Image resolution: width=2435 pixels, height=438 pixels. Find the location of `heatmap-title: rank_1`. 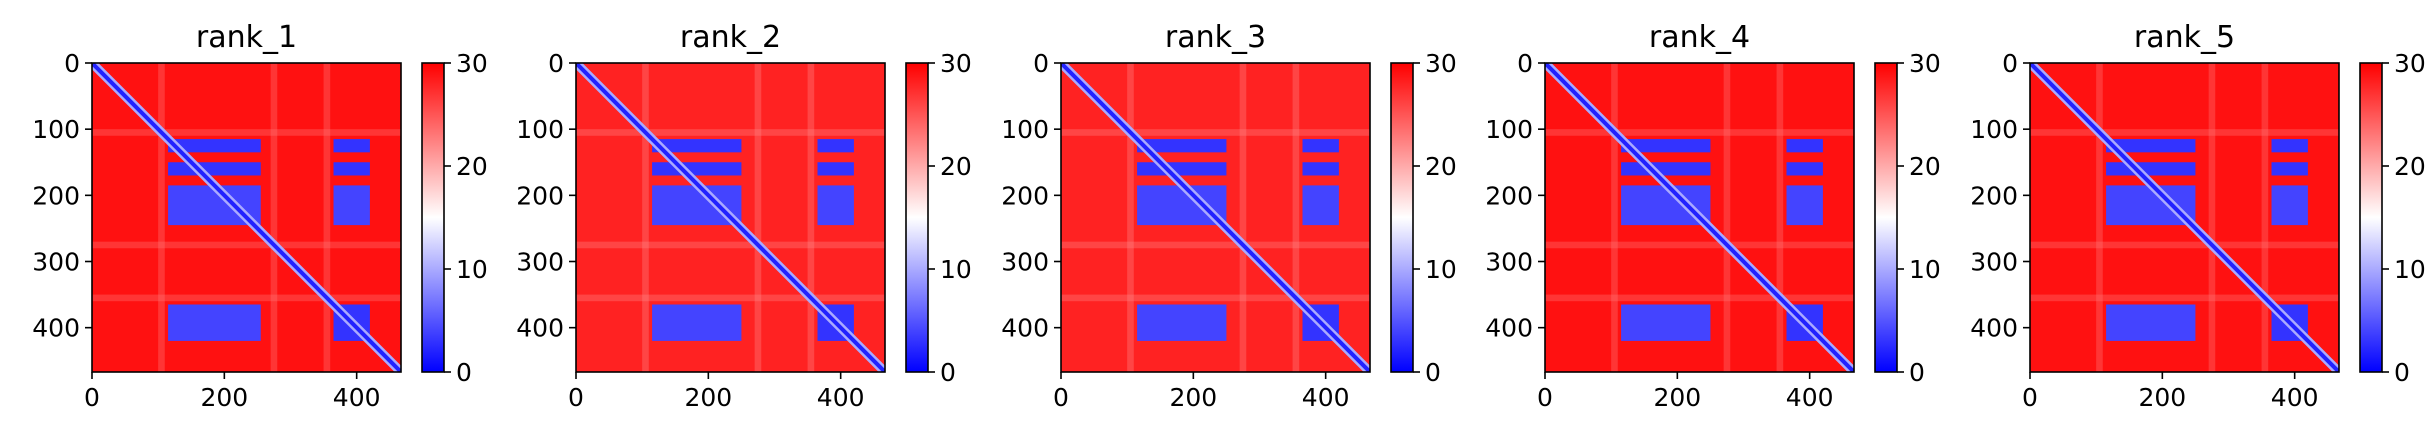

heatmap-title: rank_1 is located at coordinates (246, 37).